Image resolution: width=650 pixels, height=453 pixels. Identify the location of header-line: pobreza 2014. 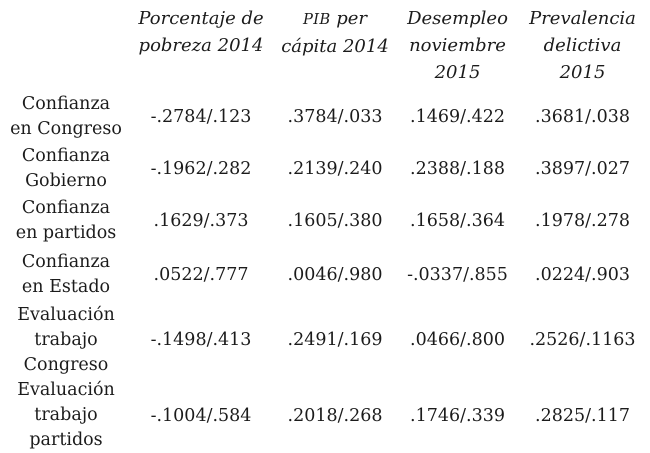
(201, 45).